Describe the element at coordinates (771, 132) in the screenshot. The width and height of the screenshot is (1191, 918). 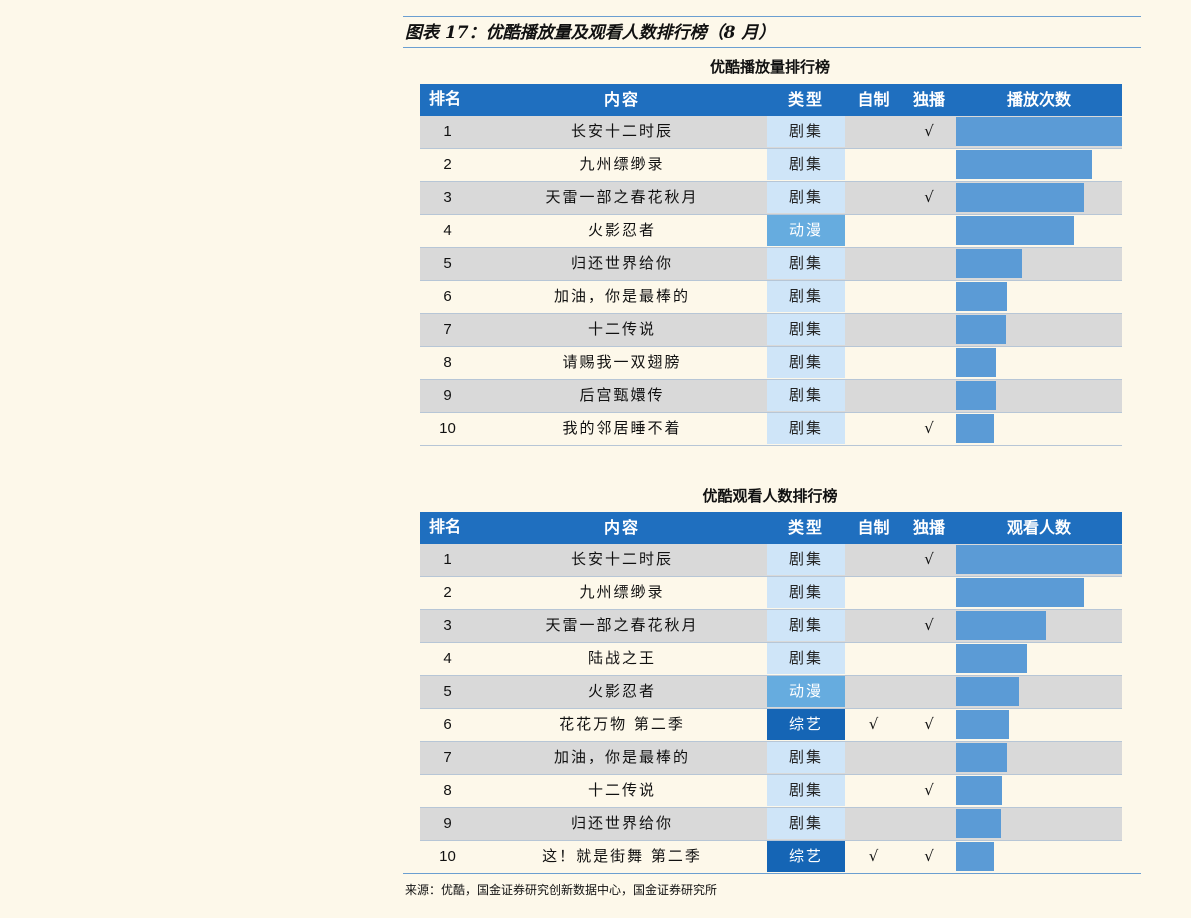
I see `table-row: 1 长安十二时辰 剧集 √` at that location.